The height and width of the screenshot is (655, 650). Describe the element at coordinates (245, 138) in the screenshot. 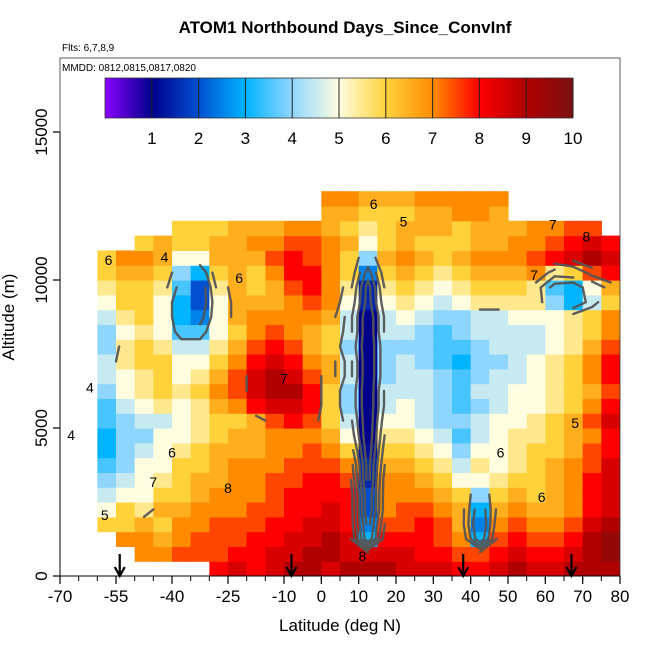

I see `colorbar-tick-label: 3` at that location.